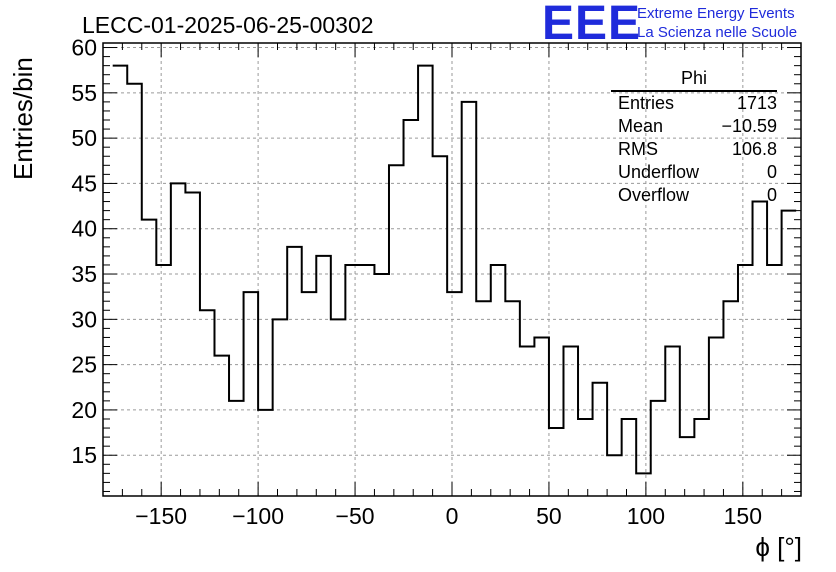 Image resolution: width=836 pixels, height=572 pixels. Describe the element at coordinates (638, 149) in the screenshot. I see `stats-label: RMS` at that location.